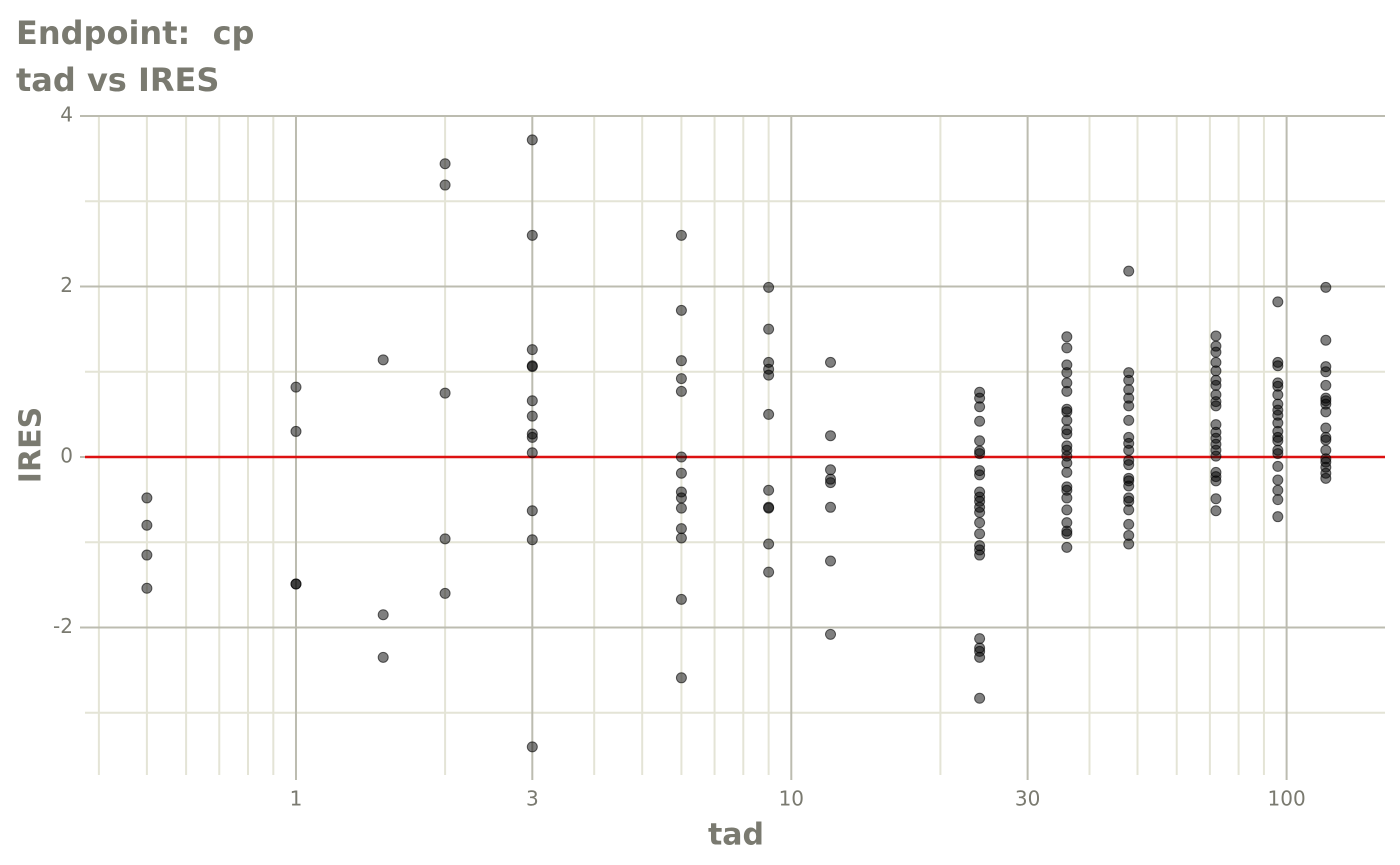  Describe the element at coordinates (736, 835) in the screenshot. I see `x-axis-title: tad` at that location.